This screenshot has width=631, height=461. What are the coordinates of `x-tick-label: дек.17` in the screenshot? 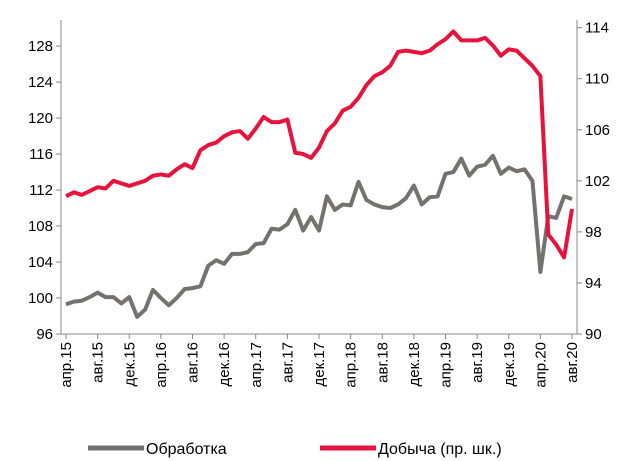 It's located at (319, 364).